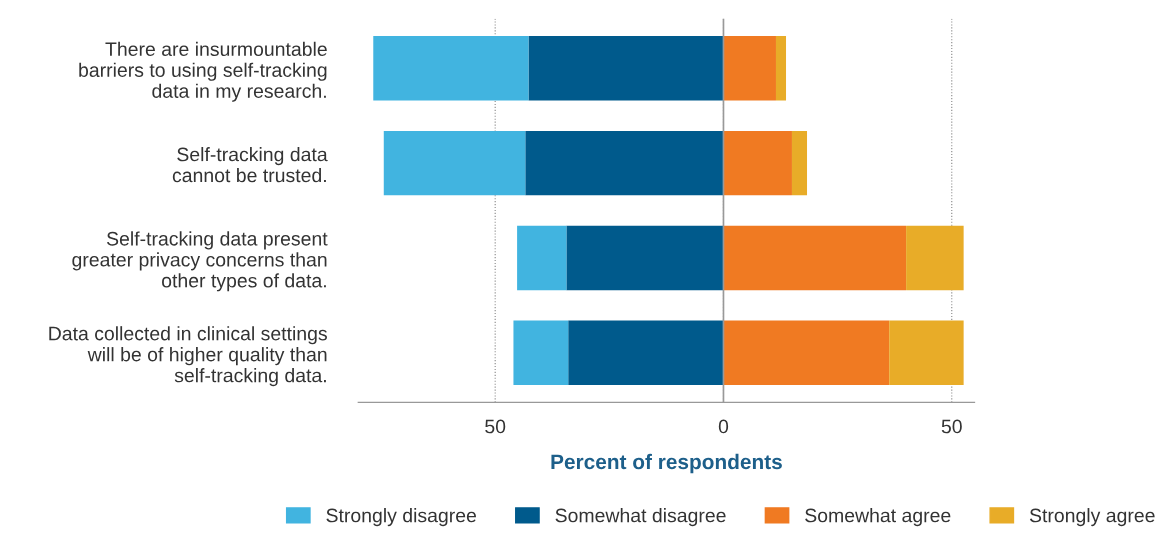  Describe the element at coordinates (666, 463) in the screenshot. I see `x-axis-title: Percent of respondents` at that location.